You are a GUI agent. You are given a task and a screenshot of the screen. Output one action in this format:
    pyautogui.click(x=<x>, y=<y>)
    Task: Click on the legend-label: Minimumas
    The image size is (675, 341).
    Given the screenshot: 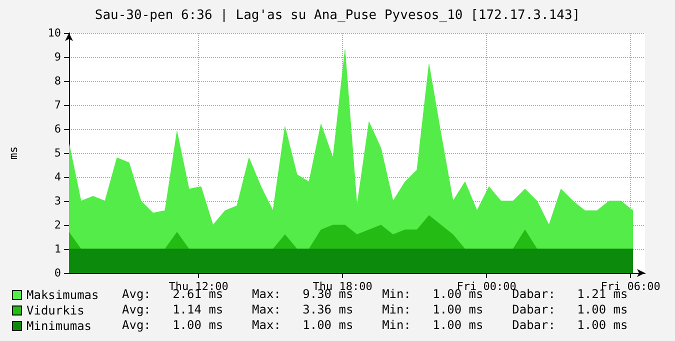 What is the action you would take?
    pyautogui.click(x=59, y=326)
    